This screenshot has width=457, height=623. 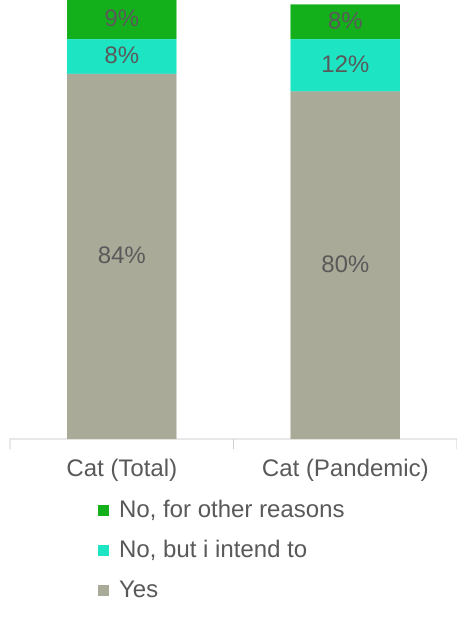 I want to click on data-label: 80%, so click(x=345, y=264).